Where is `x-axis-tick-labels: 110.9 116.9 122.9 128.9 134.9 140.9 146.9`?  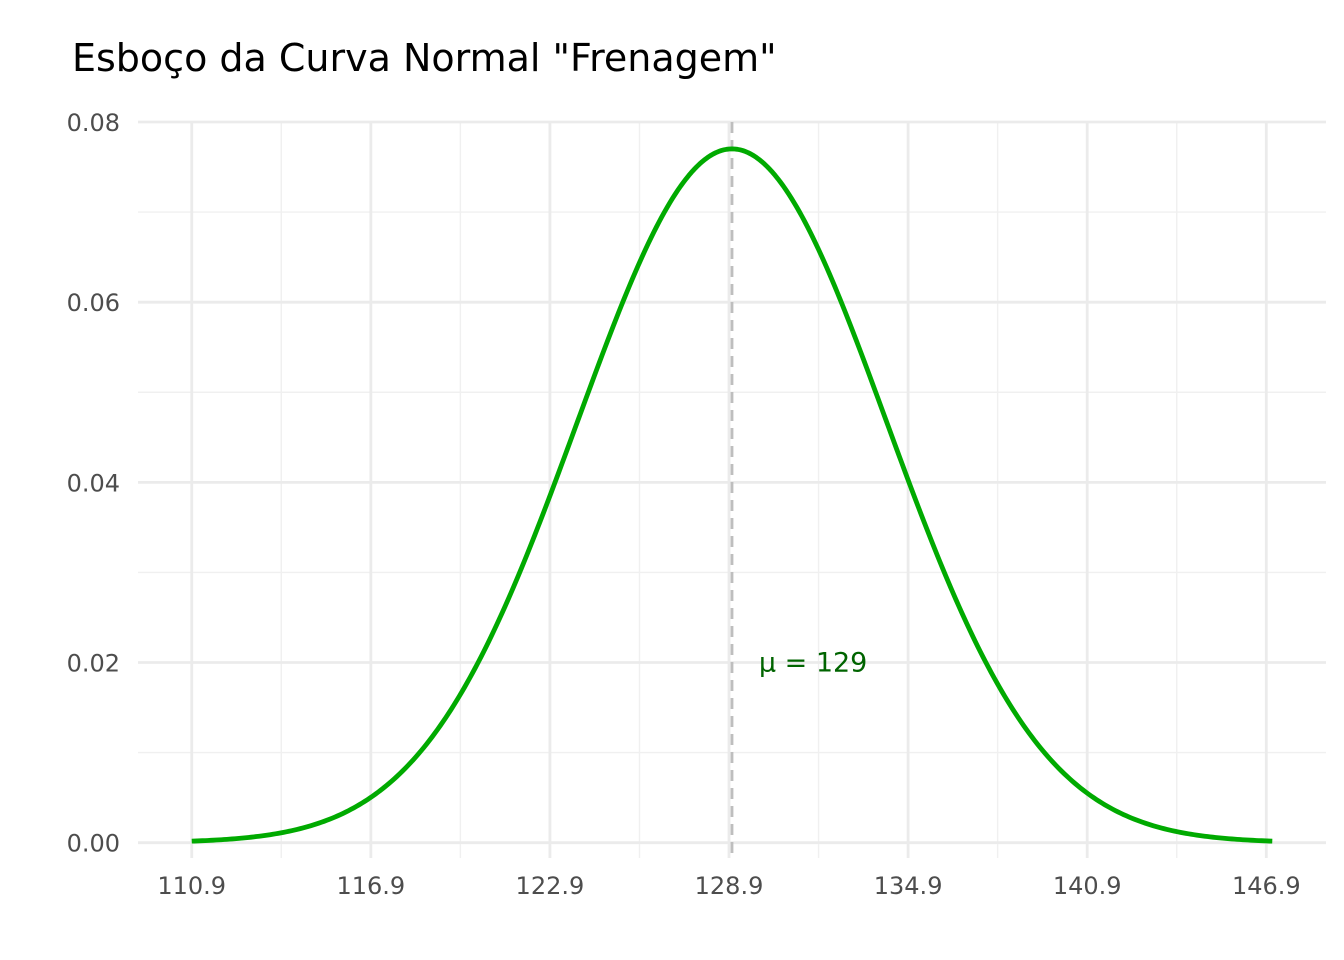 x-axis-tick-labels: 110.9 116.9 122.9 128.9 134.9 140.9 146.9 is located at coordinates (728, 886).